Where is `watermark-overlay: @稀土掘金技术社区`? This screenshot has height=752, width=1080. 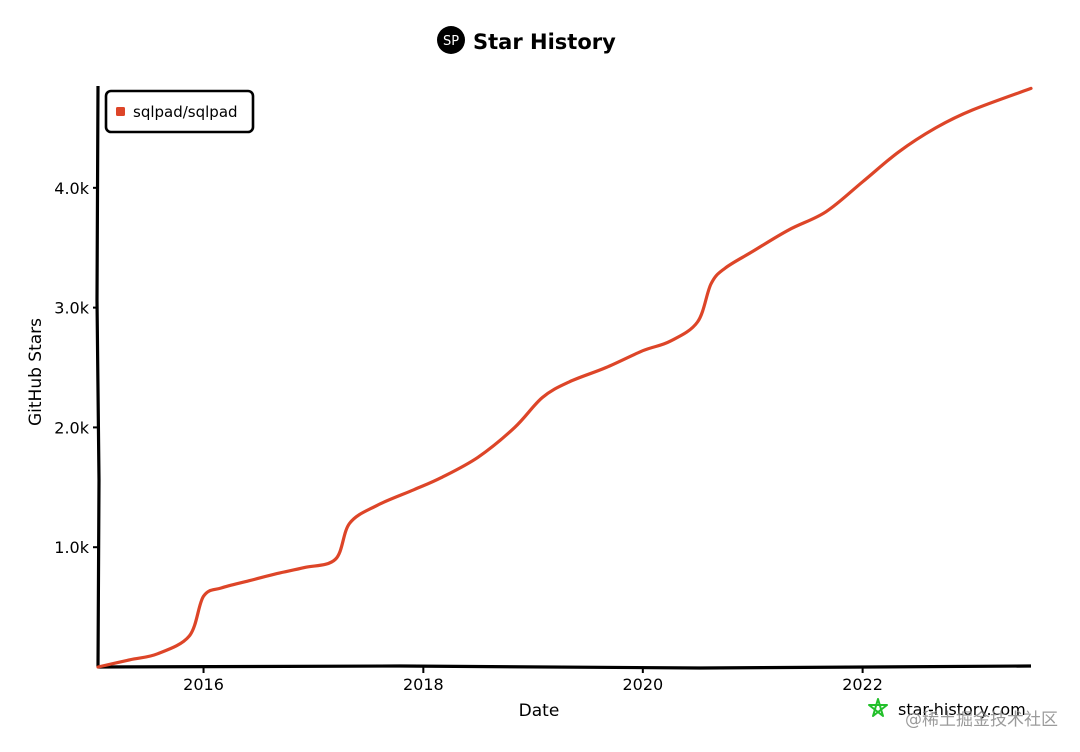 watermark-overlay: @稀土掘金技术社区 is located at coordinates (981, 720).